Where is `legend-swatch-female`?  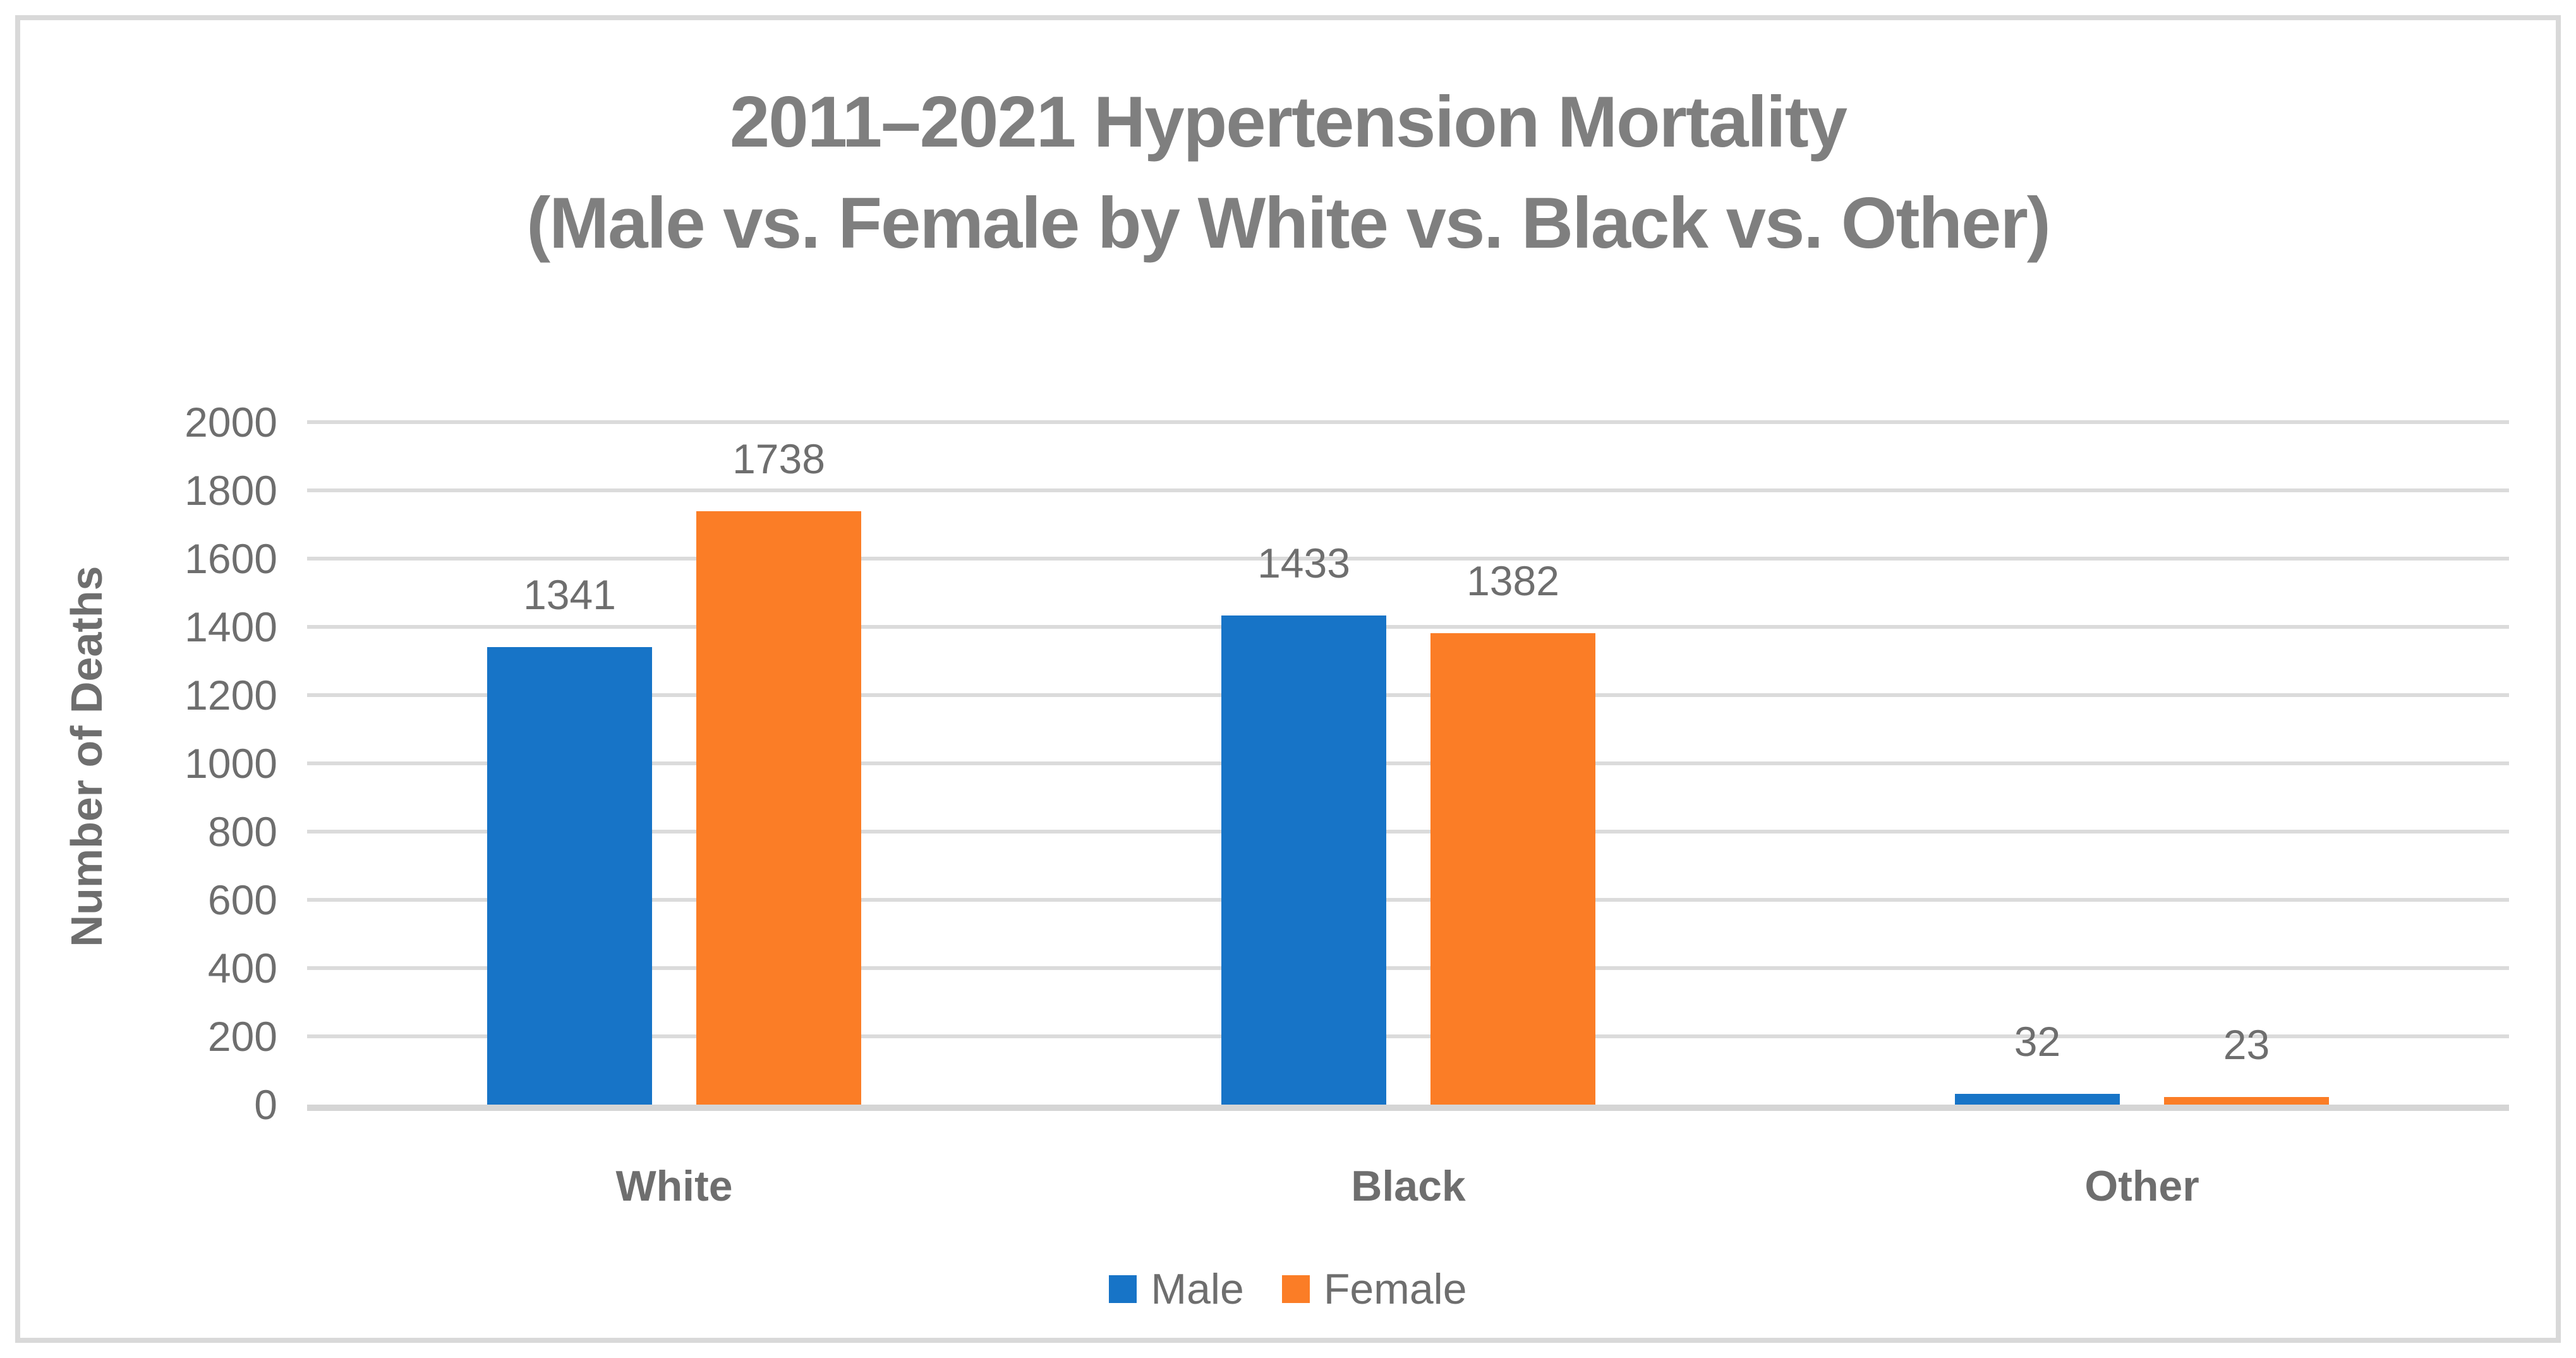 legend-swatch-female is located at coordinates (1295, 1289).